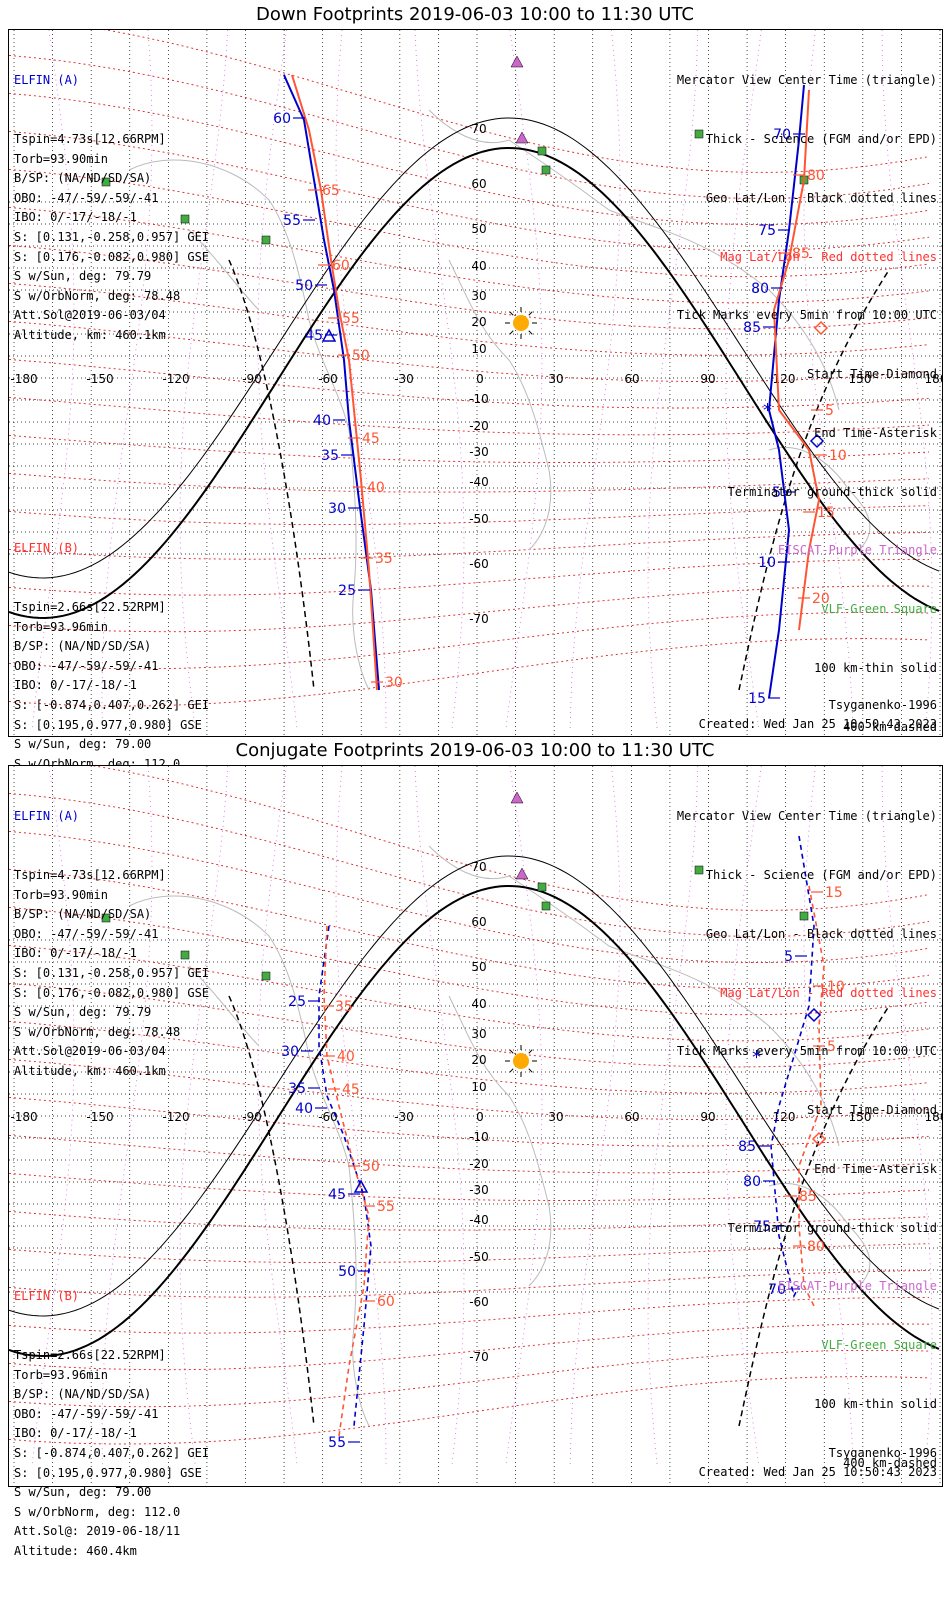 This screenshot has height=1601, width=950. What do you see at coordinates (767, 563) in the screenshot?
I see `track-label: 10` at bounding box center [767, 563].